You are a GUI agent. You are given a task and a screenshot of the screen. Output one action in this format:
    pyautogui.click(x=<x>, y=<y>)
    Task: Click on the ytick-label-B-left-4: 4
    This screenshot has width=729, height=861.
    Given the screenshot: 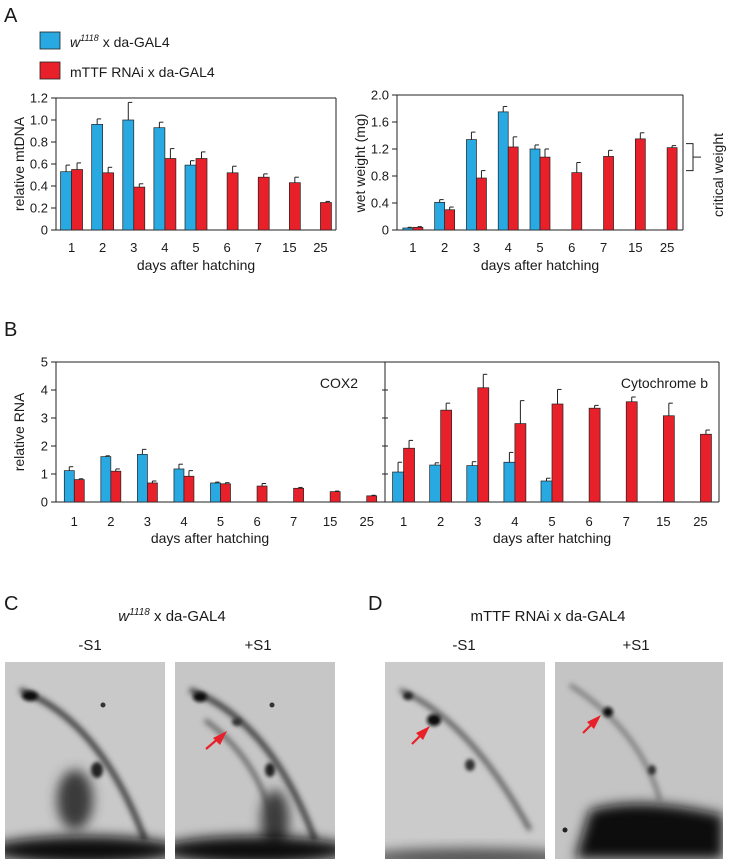 What is the action you would take?
    pyautogui.click(x=44, y=390)
    